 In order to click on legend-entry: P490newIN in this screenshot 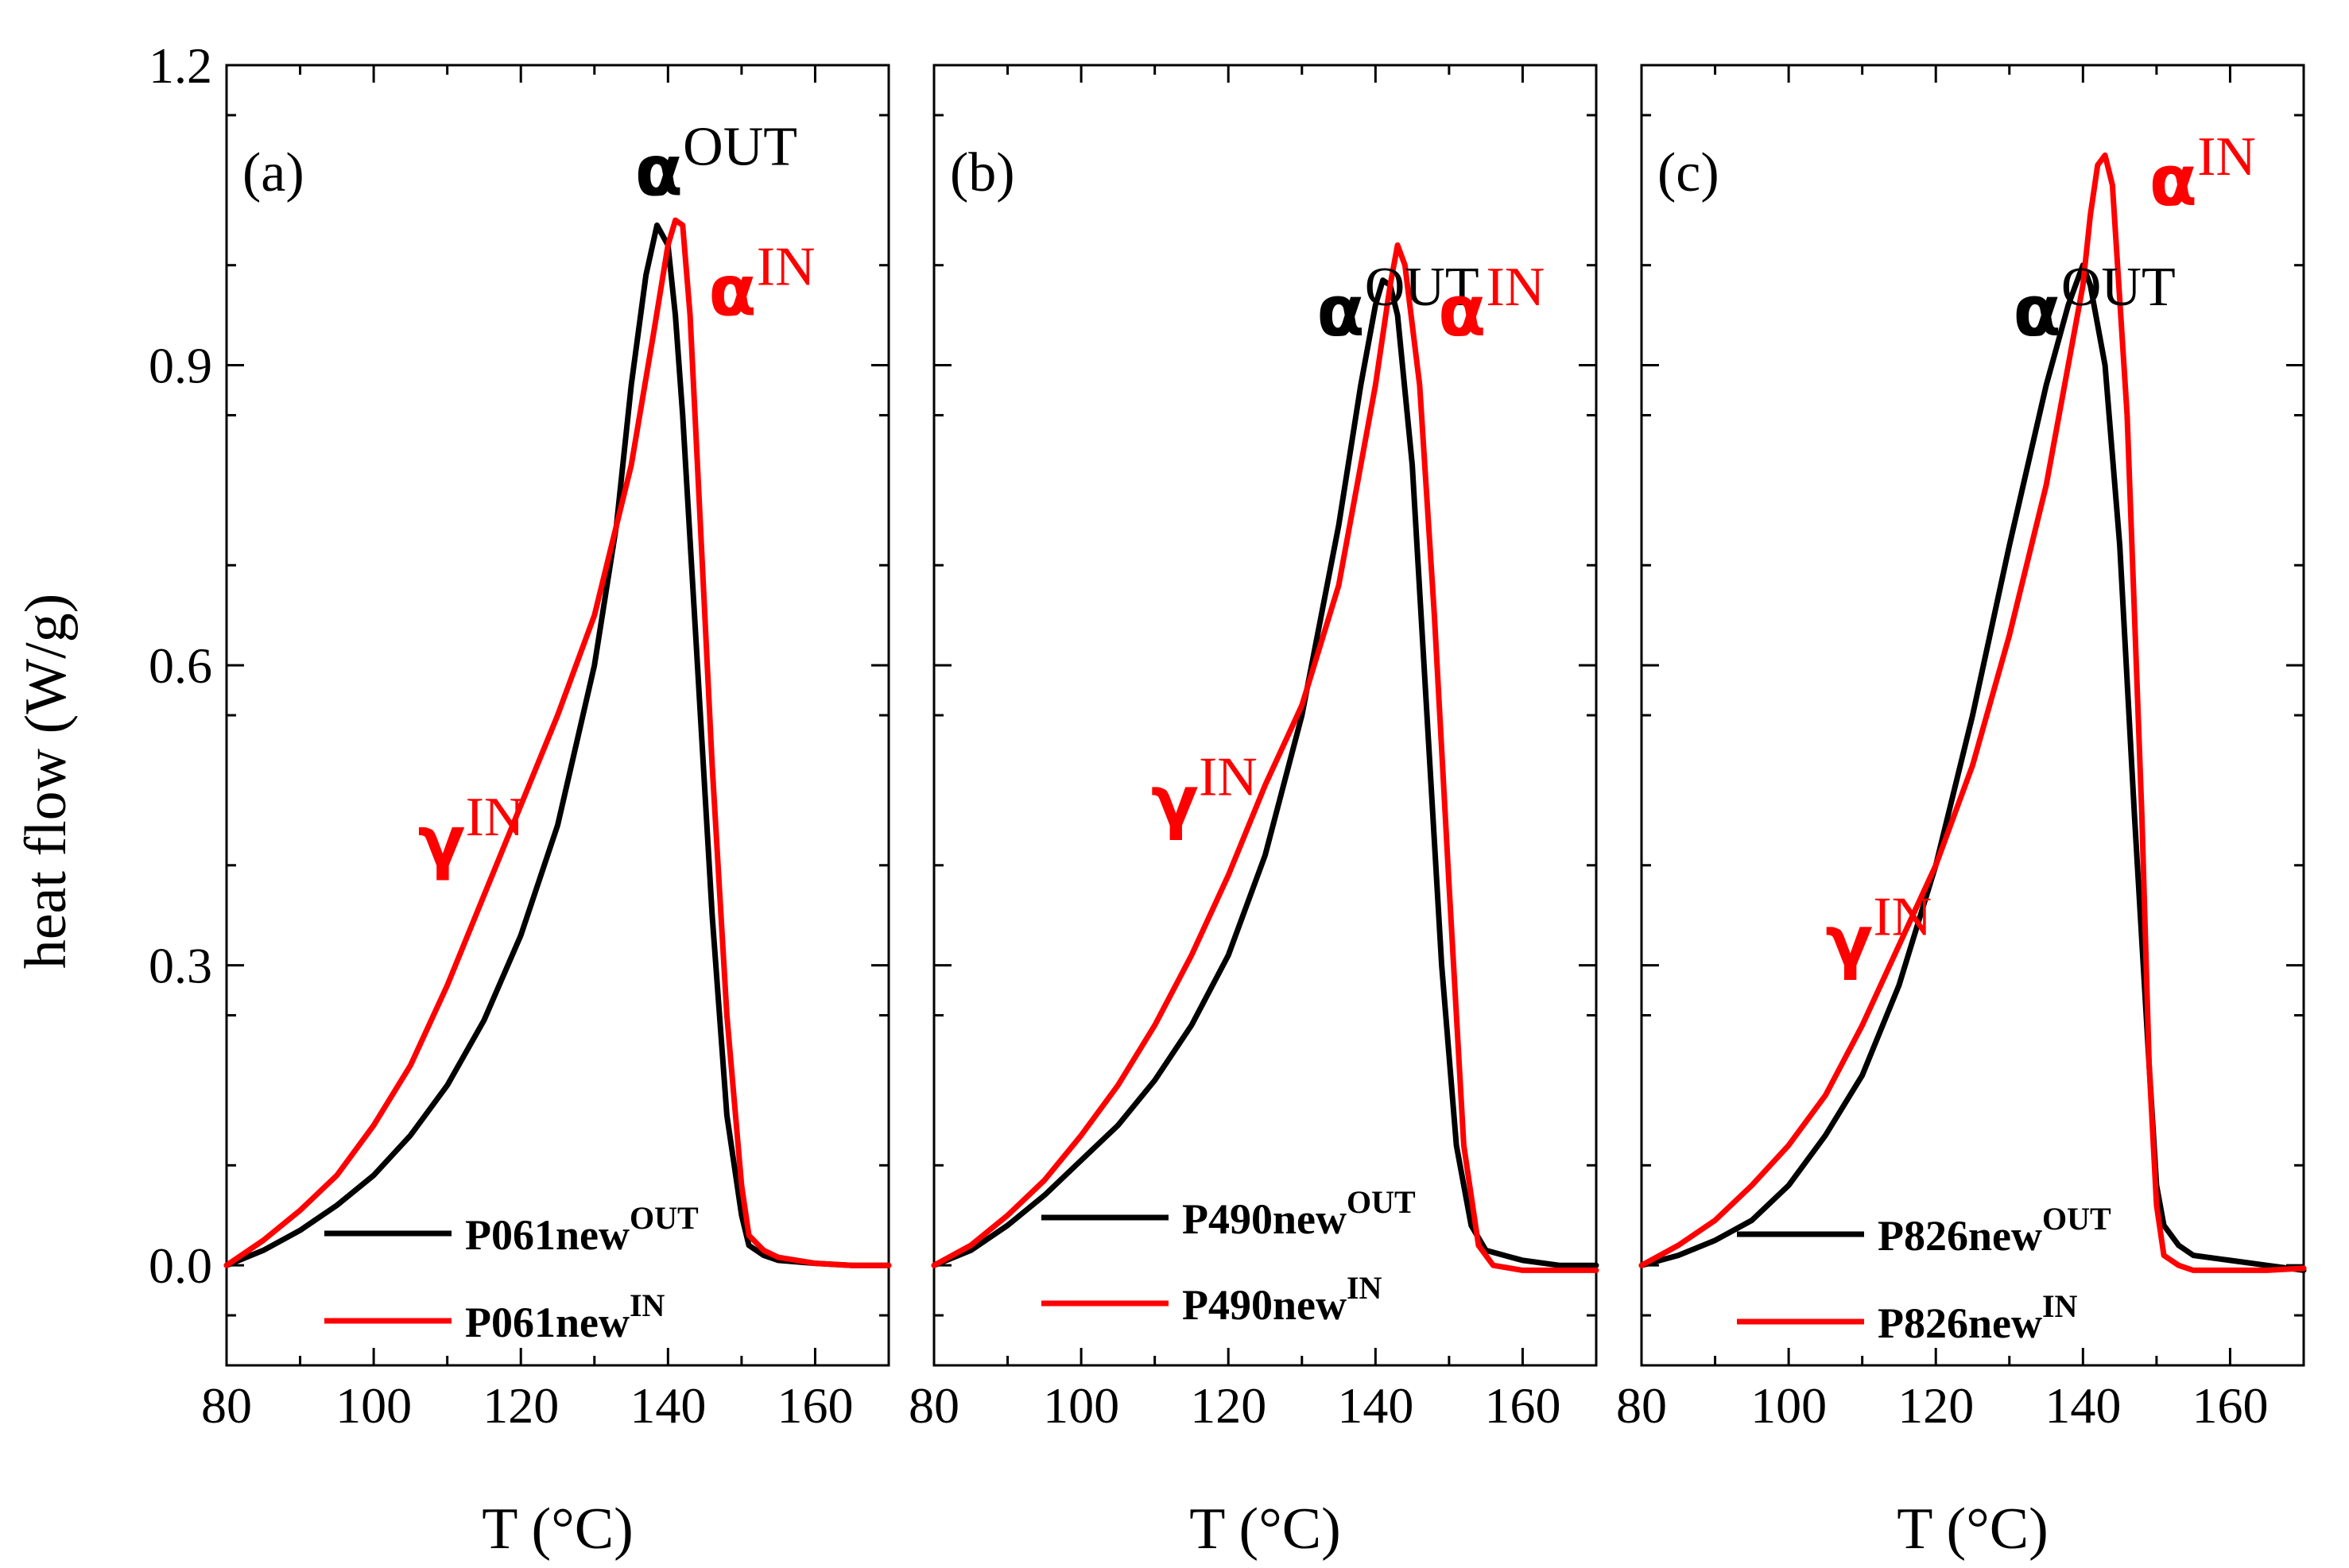, I will do `click(1282, 1299)`.